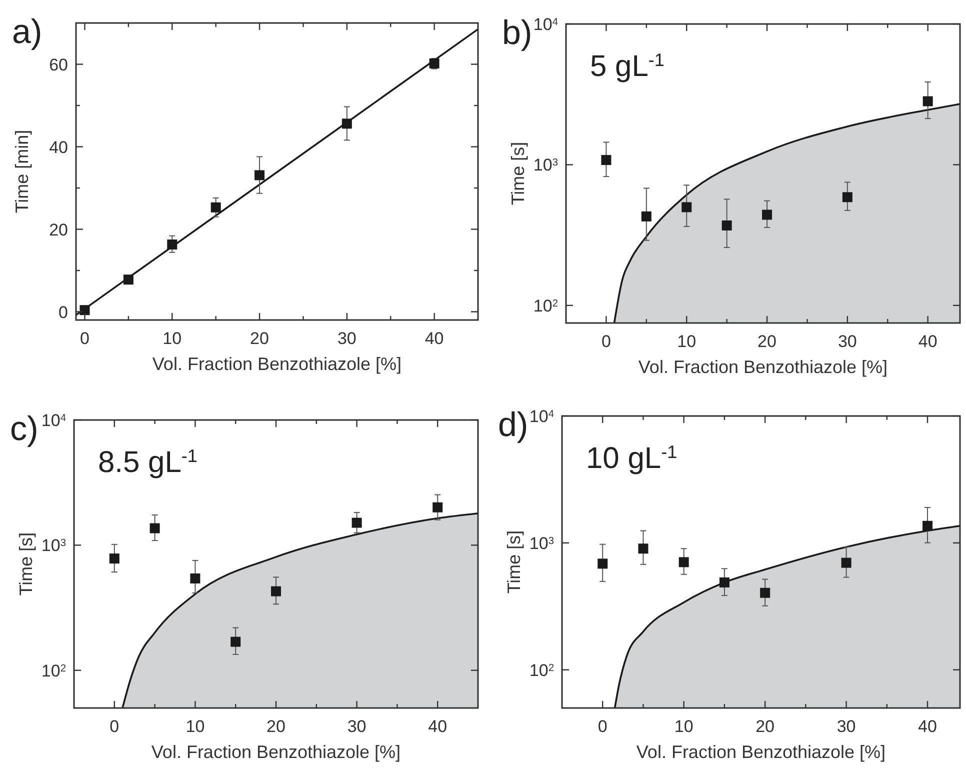  Describe the element at coordinates (517, 33) in the screenshot. I see `chart-title: b)` at that location.